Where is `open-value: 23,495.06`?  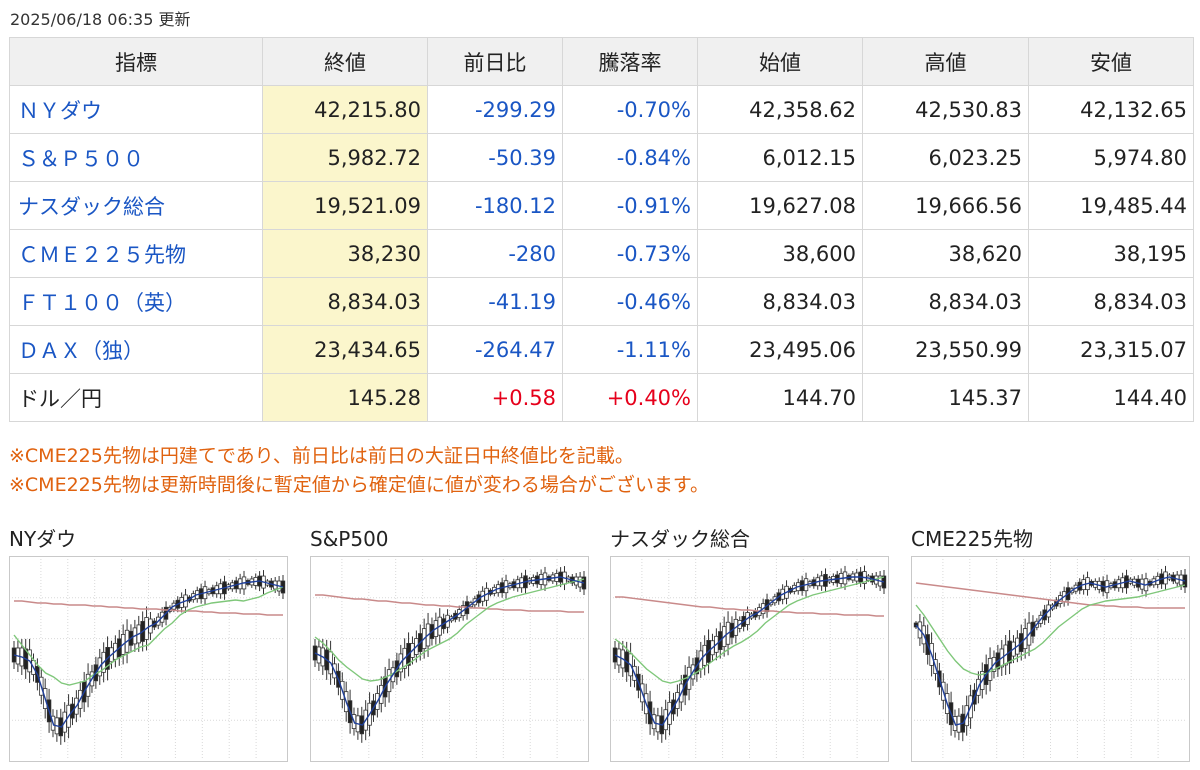 open-value: 23,495.06 is located at coordinates (780, 349).